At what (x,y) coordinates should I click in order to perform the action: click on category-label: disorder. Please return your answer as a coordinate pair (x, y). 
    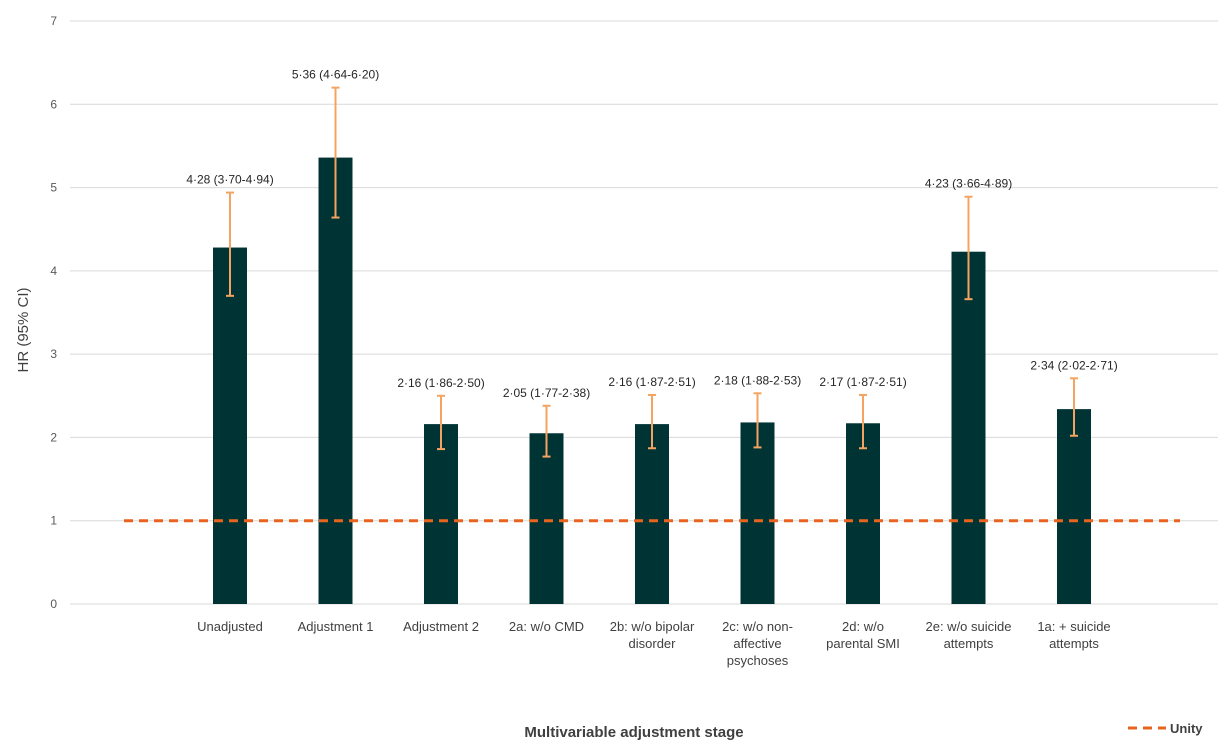
    Looking at the image, I should click on (653, 643).